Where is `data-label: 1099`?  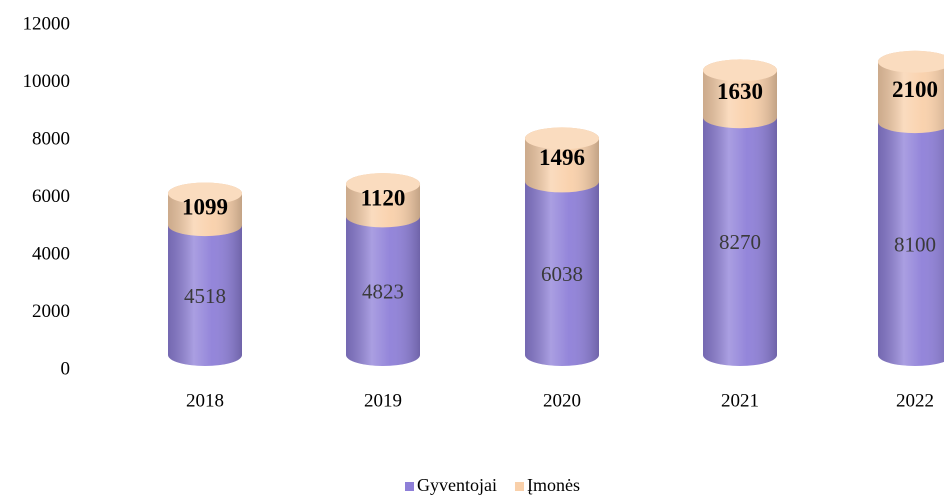
data-label: 1099 is located at coordinates (205, 207).